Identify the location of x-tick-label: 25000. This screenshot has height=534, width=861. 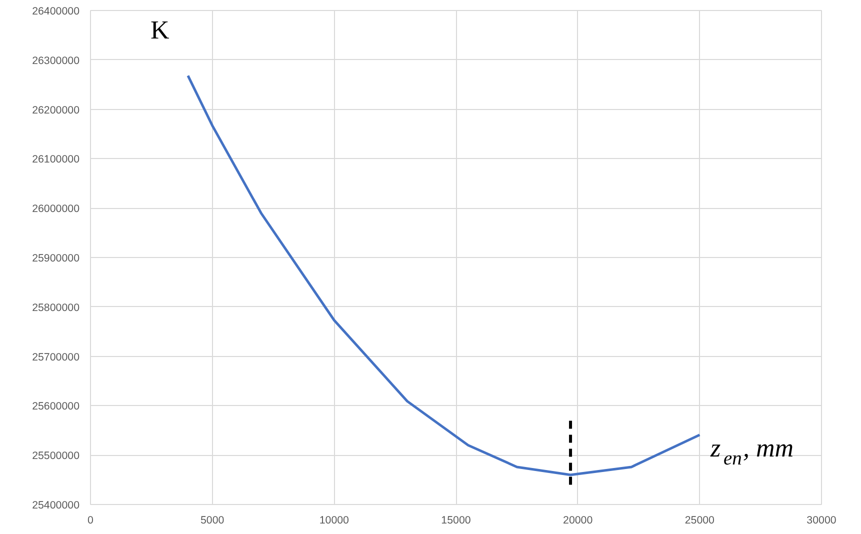
(699, 520).